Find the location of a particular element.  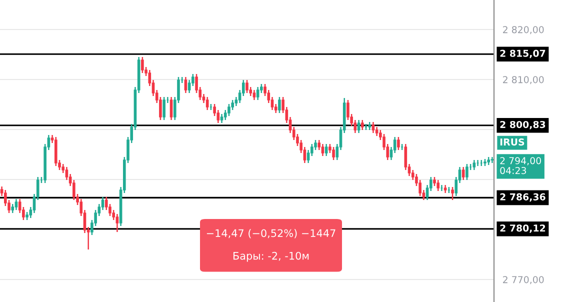

y-tick-label: 2 810,00 is located at coordinates (523, 80).